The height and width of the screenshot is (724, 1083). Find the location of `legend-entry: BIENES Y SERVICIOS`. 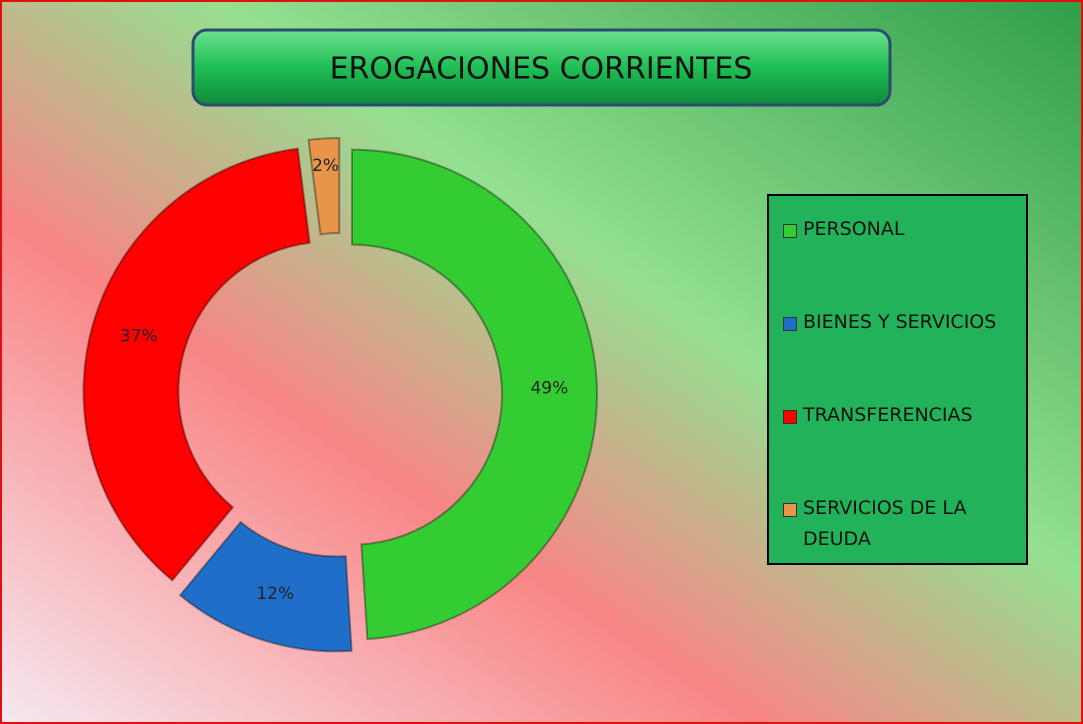

legend-entry: BIENES Y SERVICIOS is located at coordinates (900, 353).